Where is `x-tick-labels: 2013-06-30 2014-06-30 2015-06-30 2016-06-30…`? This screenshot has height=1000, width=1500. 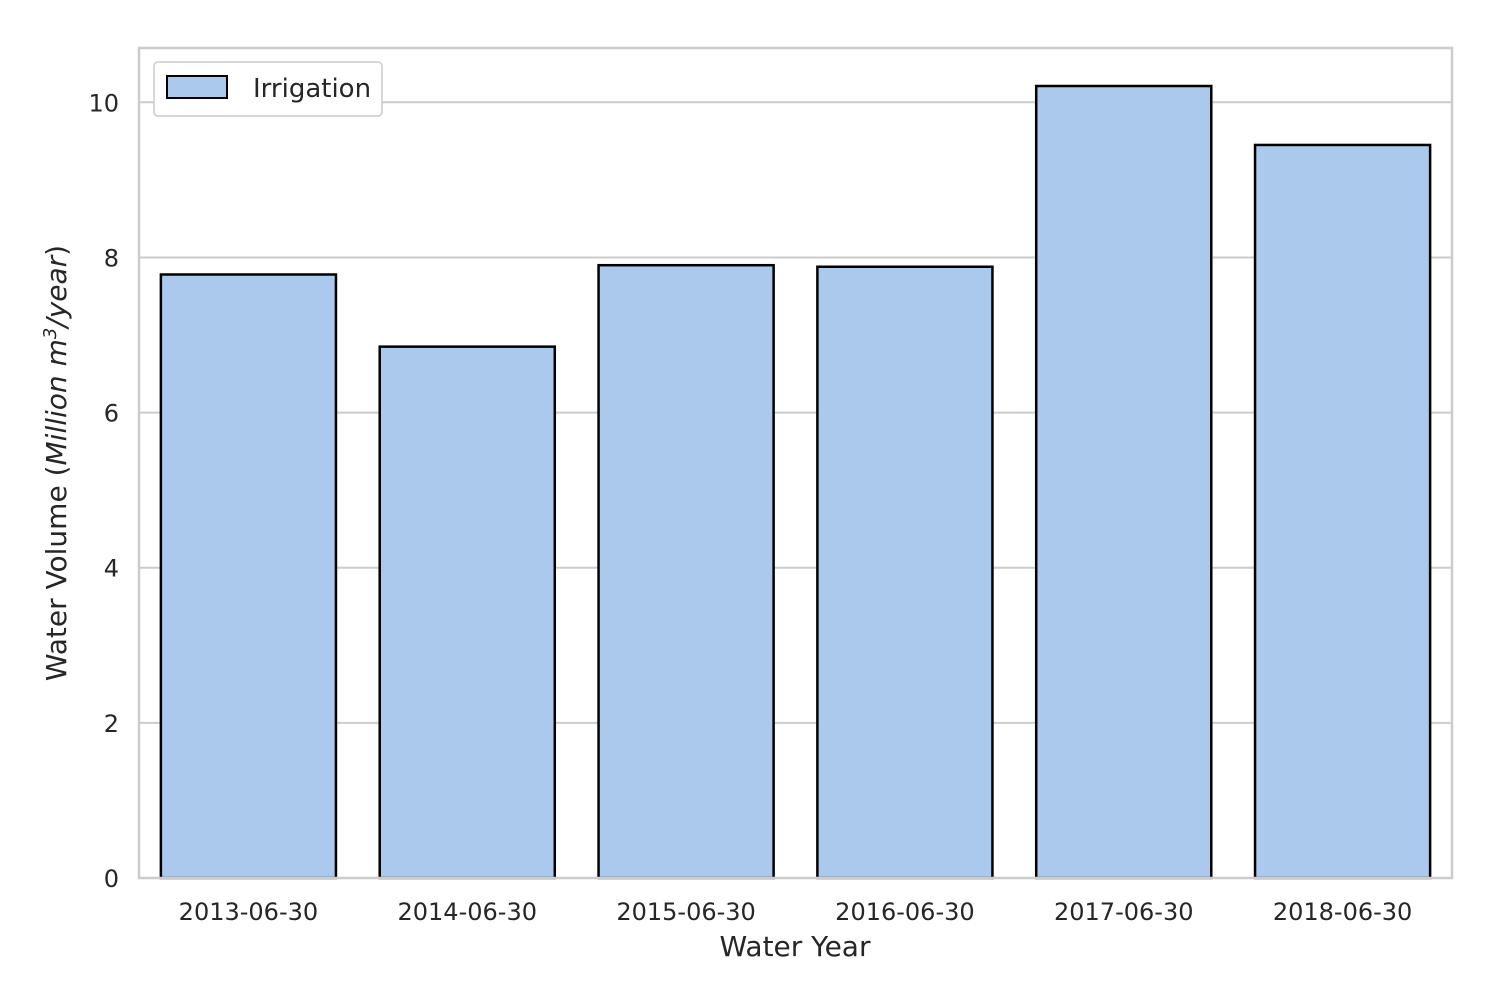
x-tick-labels: 2013-06-30 2014-06-30 2015-06-30 2016-06-30… is located at coordinates (796, 912).